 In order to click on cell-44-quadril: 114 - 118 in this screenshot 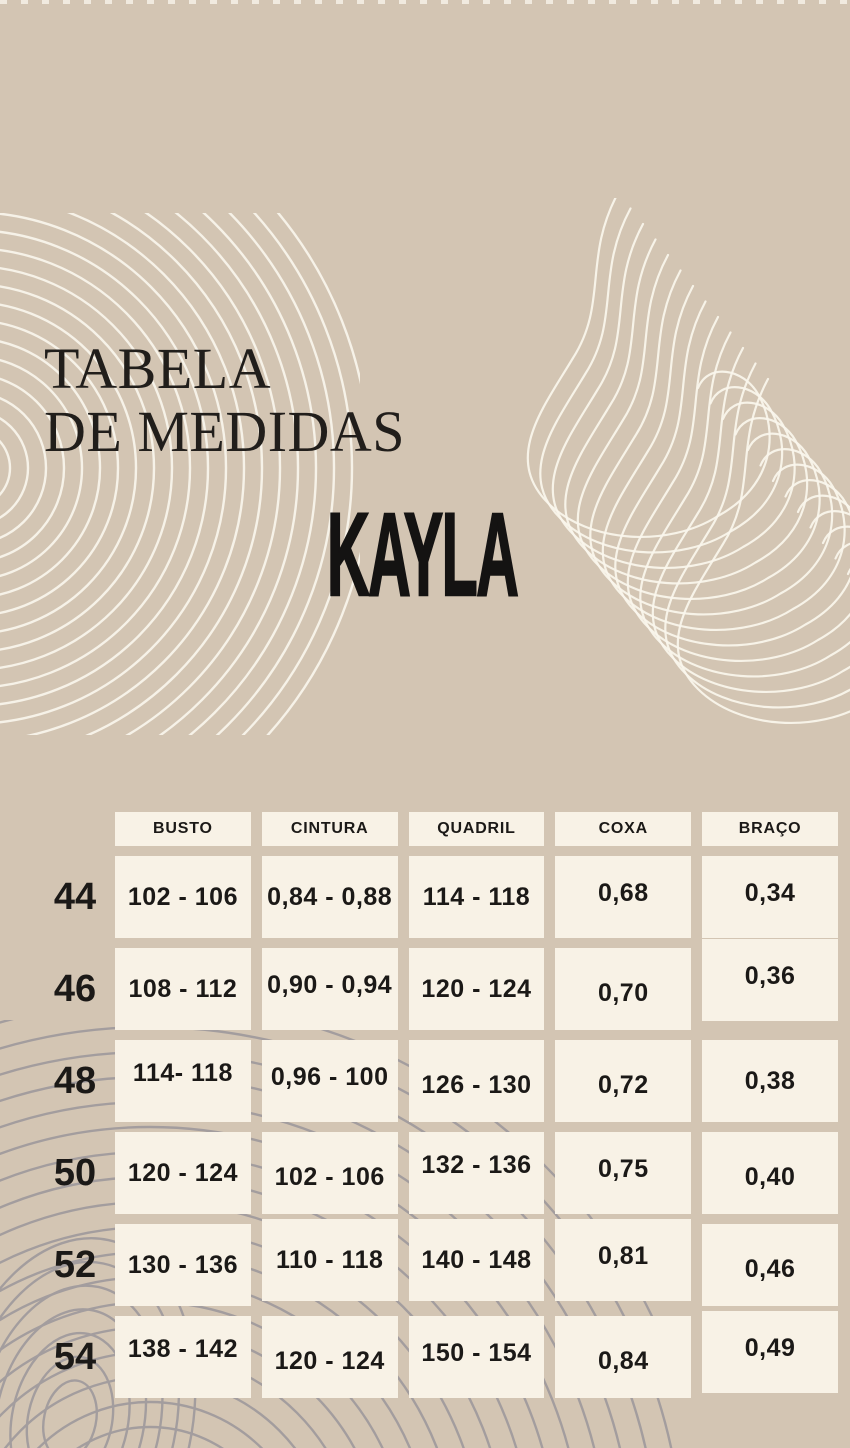, I will do `click(476, 897)`.